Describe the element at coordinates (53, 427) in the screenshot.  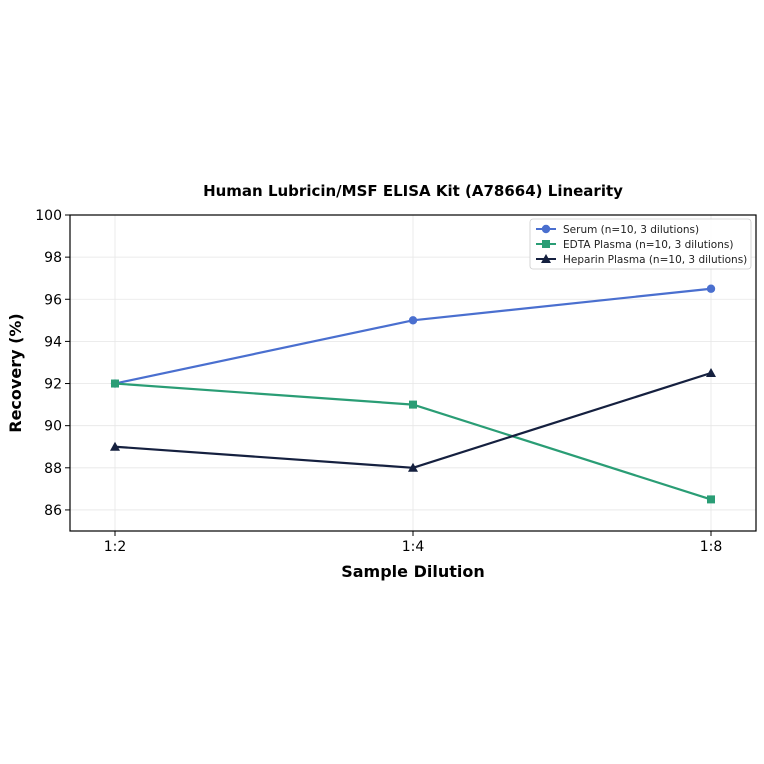
I see `y-tick-label: 90` at that location.